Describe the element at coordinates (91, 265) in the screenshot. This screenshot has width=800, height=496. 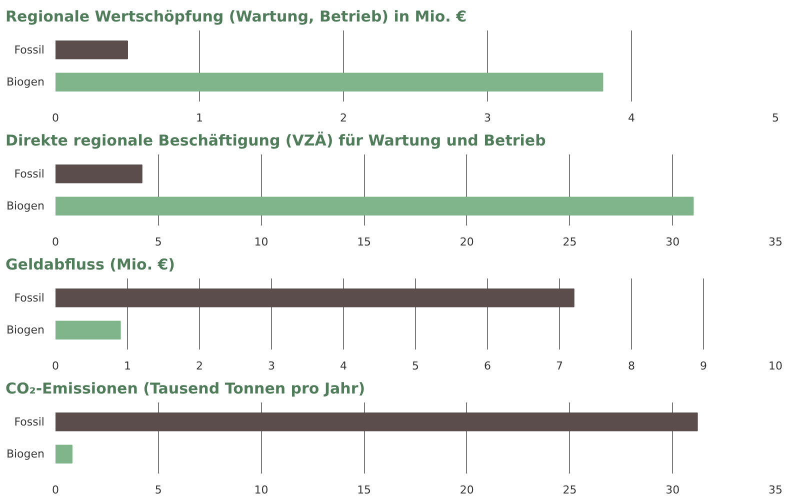
I see `chart-title: Geldabfluss (Mio. €)` at that location.